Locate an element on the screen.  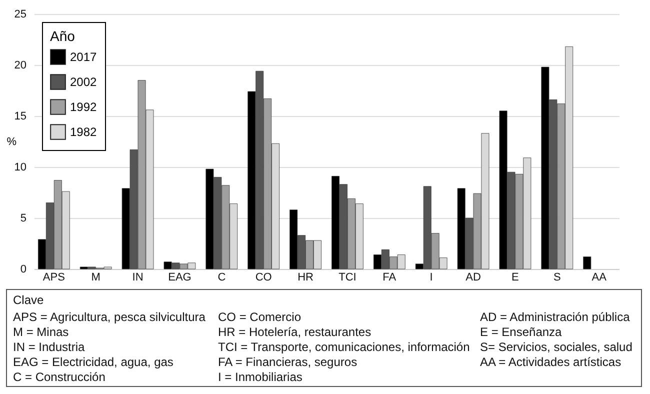
y-tick-label: 10 is located at coordinates (20, 168).